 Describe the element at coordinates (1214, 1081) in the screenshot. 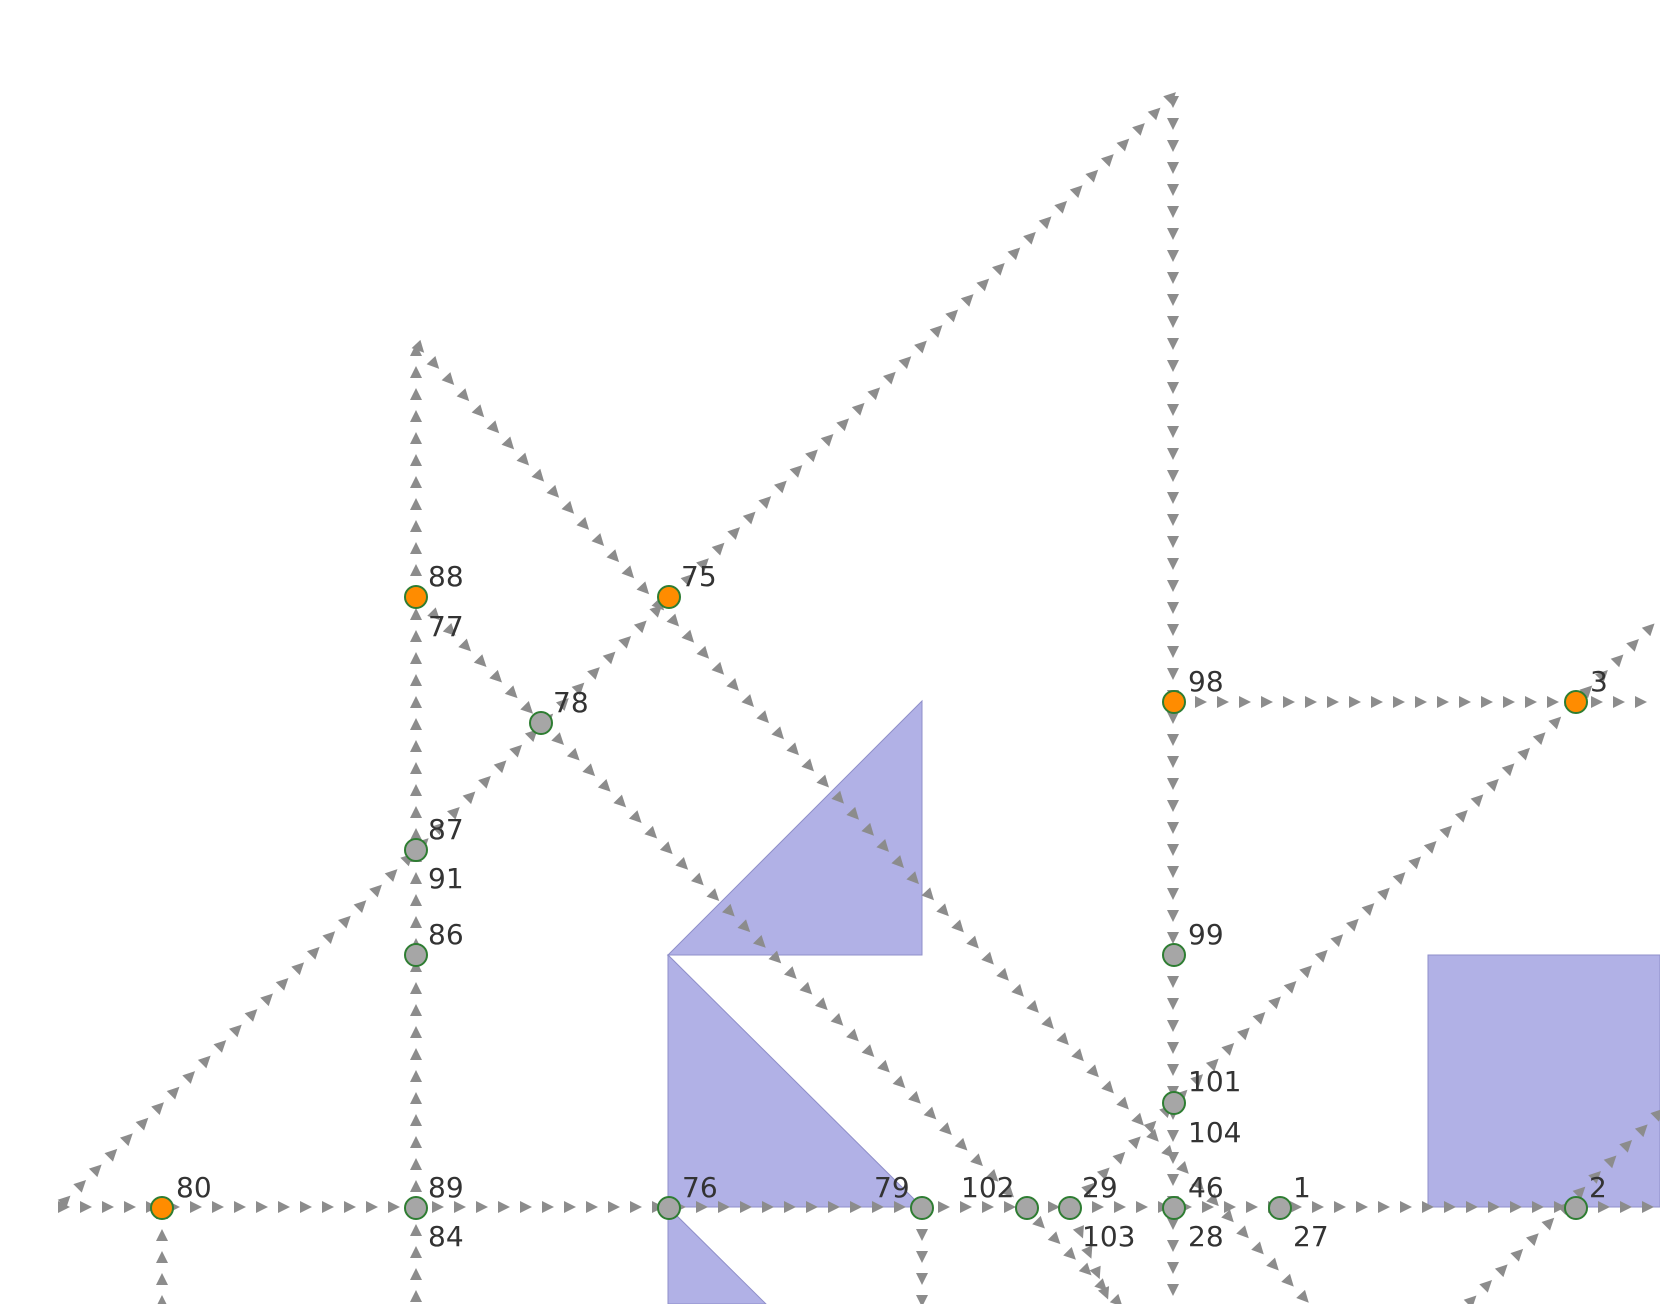

I see `node-label: 101` at that location.